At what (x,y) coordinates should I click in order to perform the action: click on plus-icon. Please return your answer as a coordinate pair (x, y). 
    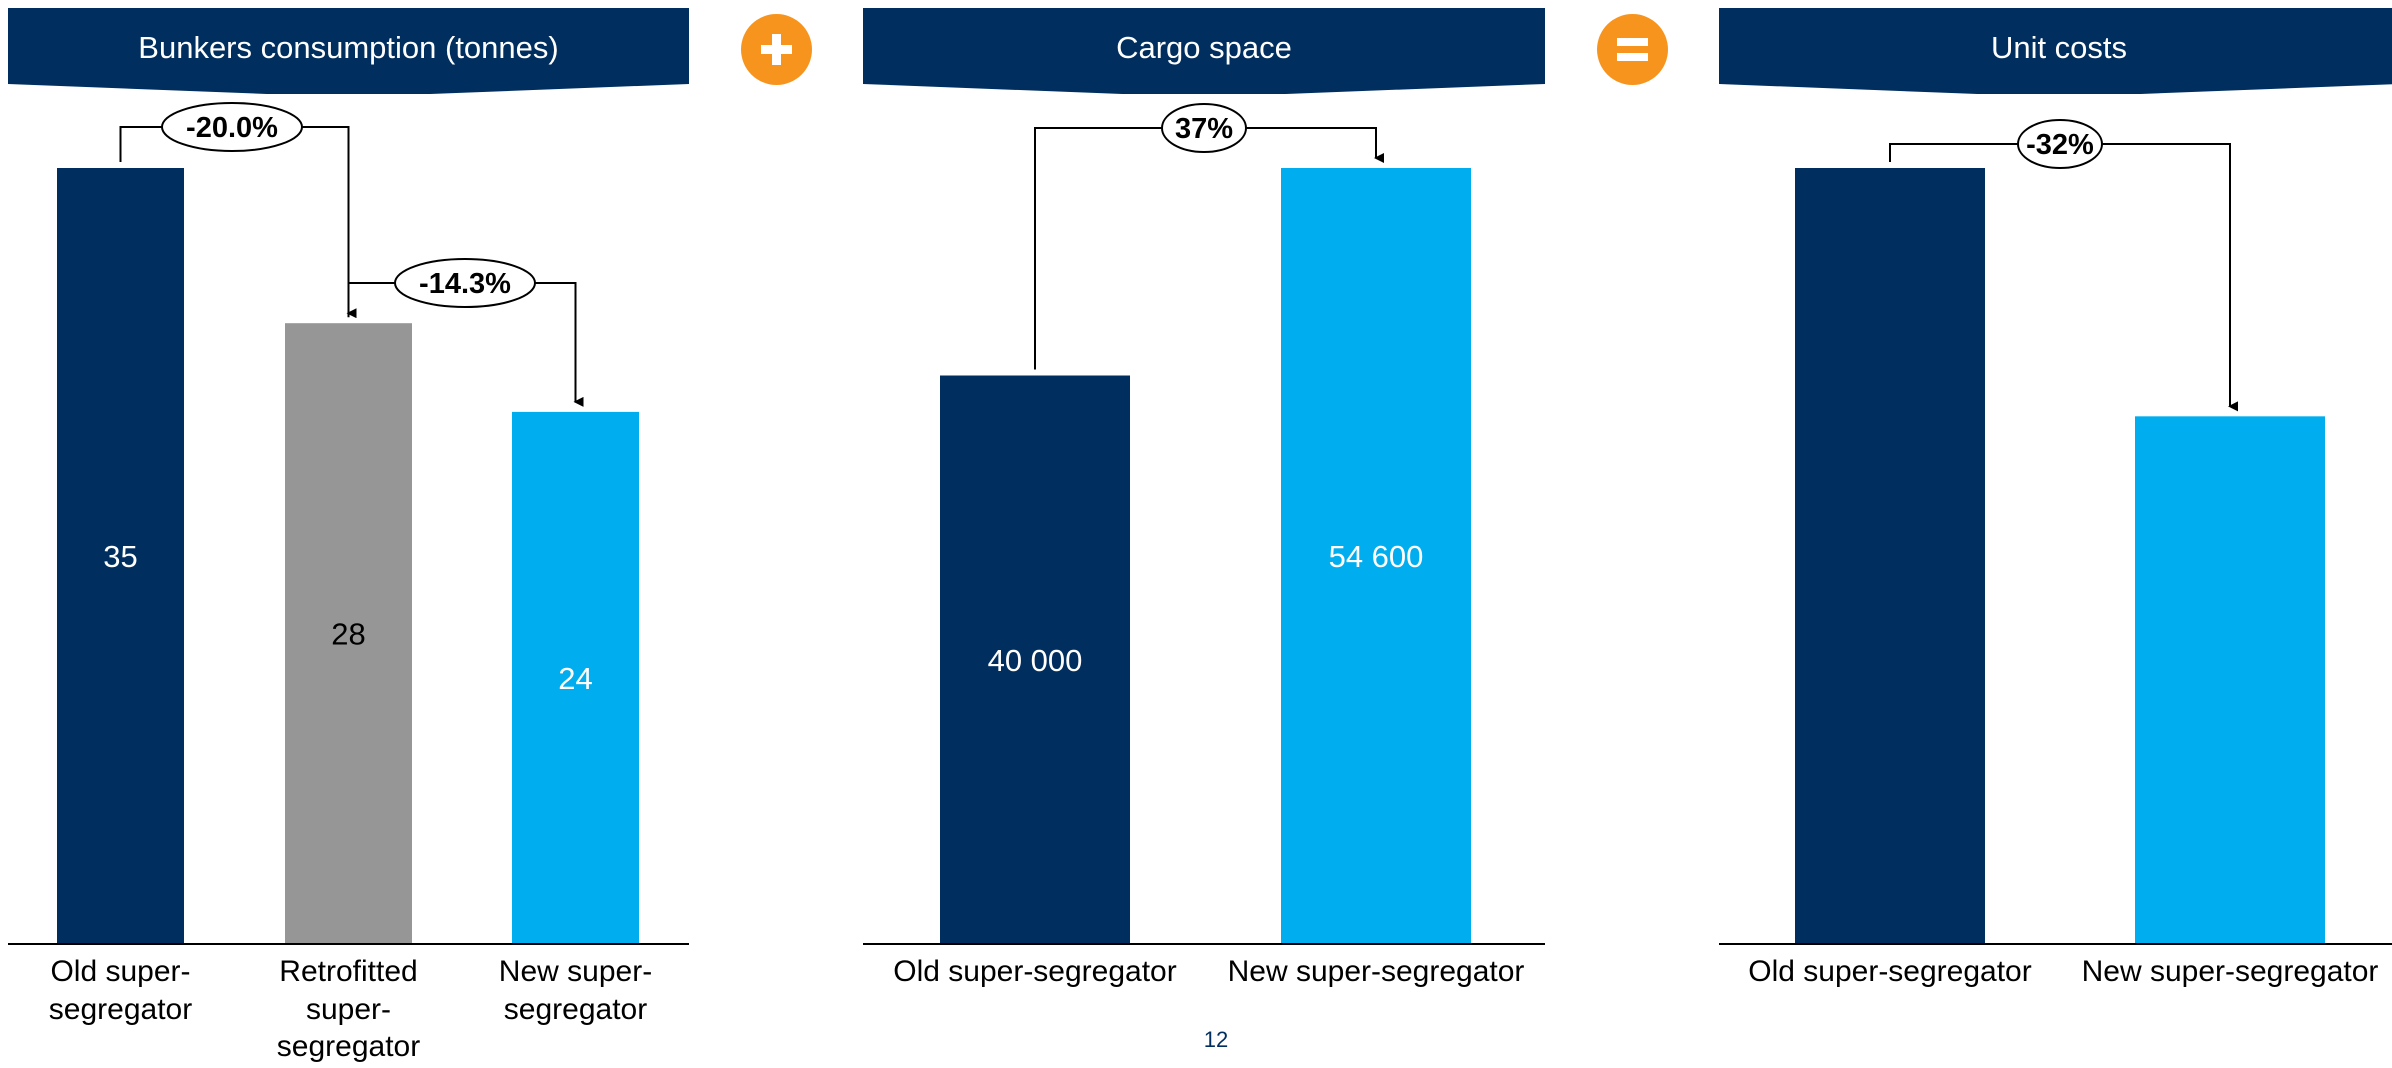
    Looking at the image, I should click on (776, 49).